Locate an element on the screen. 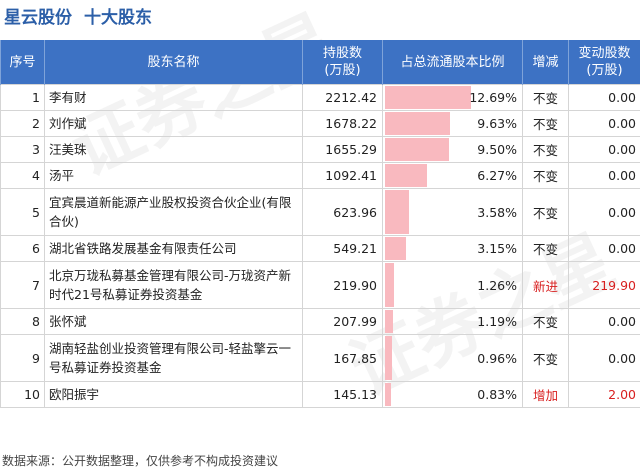  shares-cell: 219.90 is located at coordinates (342, 285).